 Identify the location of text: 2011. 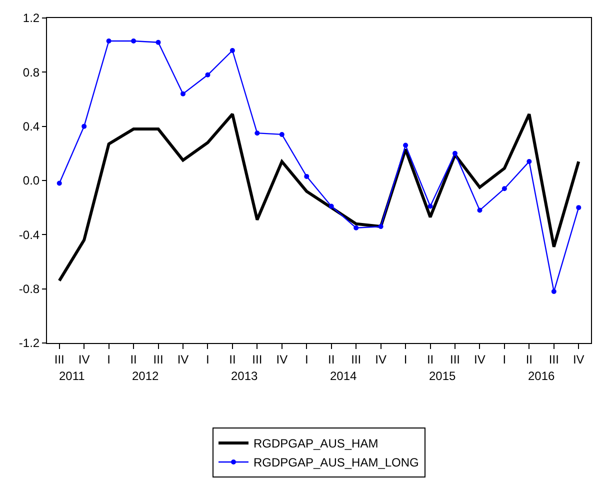
(72, 376).